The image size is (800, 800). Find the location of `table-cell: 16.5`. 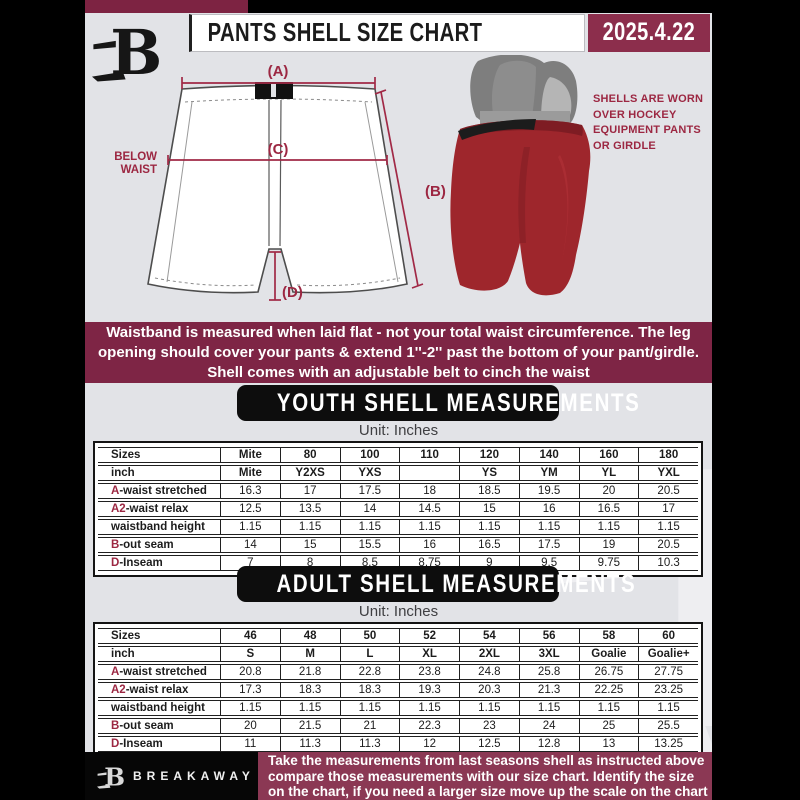

table-cell: 16.5 is located at coordinates (489, 545).